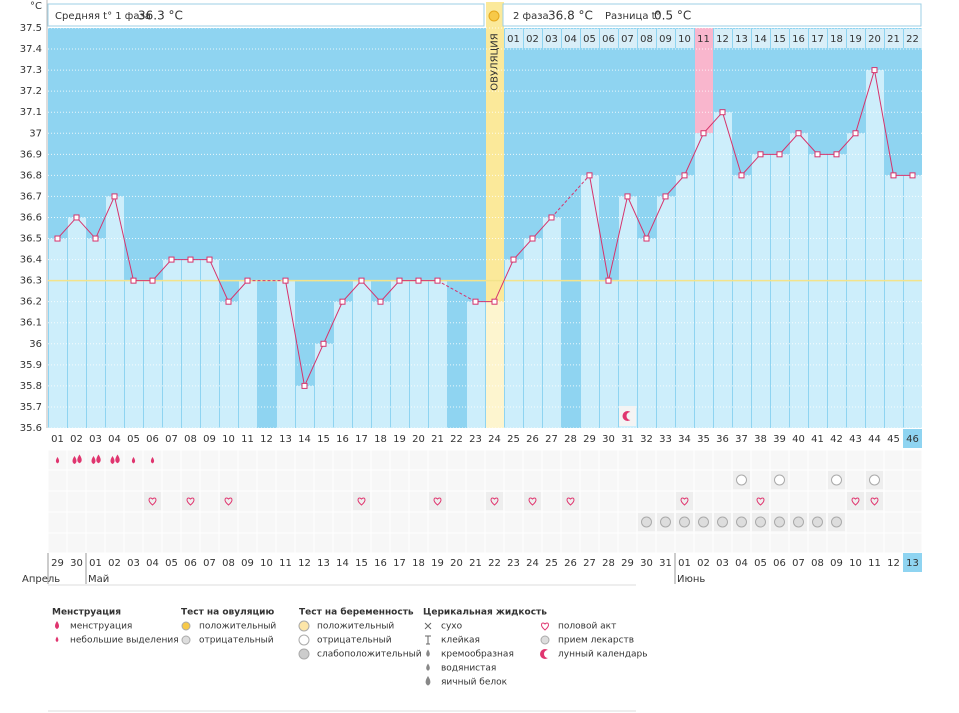  I want to click on day-number: 33, so click(665, 439).